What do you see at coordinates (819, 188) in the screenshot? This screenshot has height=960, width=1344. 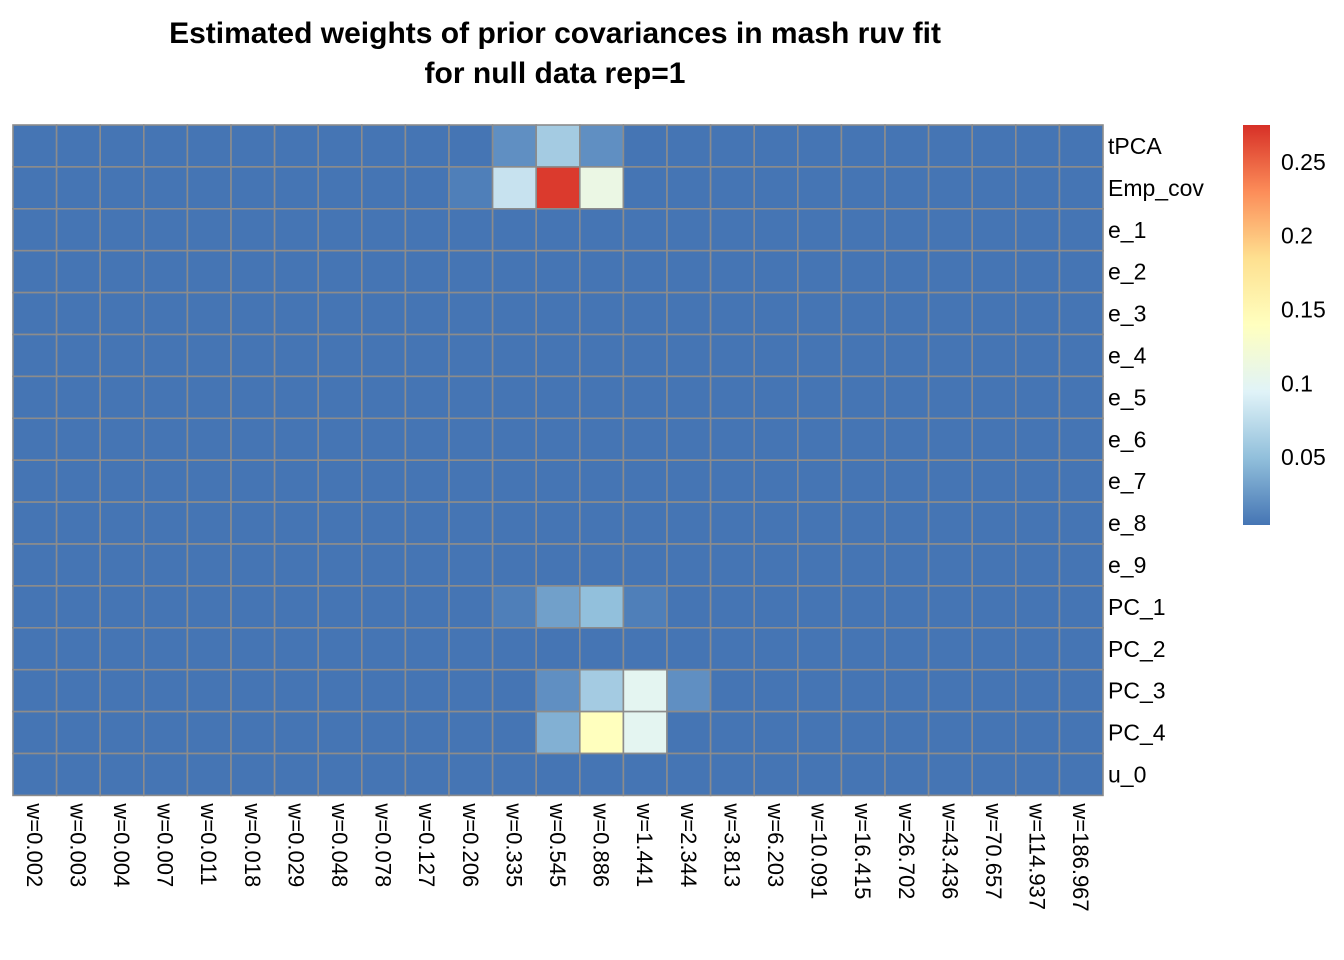 I see `heatmap-cell: Emp_cov, w=10.091: 0` at bounding box center [819, 188].